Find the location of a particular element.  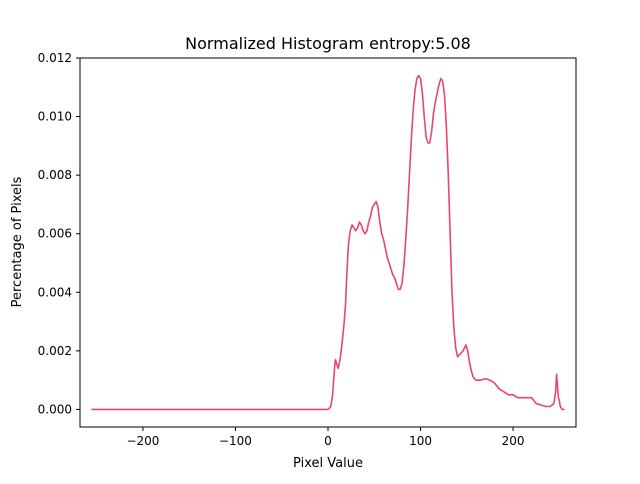

y-tick-label: 0.008 is located at coordinates (55, 175).